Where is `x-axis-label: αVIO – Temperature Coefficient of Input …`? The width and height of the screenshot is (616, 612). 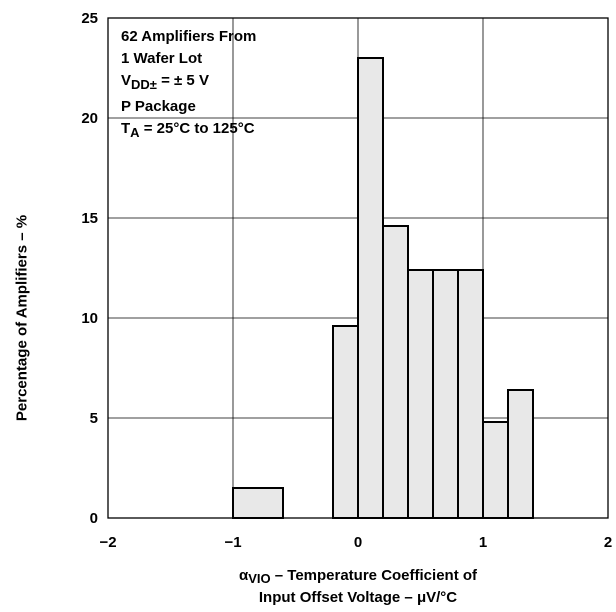
x-axis-label: αVIO – Temperature Coefficient of Input … is located at coordinates (358, 586).